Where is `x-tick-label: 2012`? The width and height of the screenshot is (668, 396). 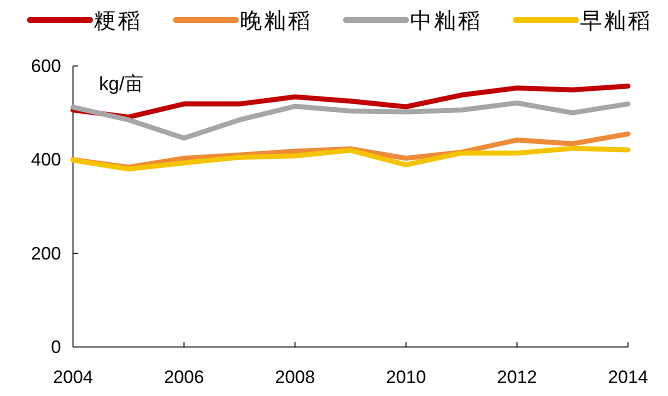
x-tick-label: 2012 is located at coordinates (517, 377).